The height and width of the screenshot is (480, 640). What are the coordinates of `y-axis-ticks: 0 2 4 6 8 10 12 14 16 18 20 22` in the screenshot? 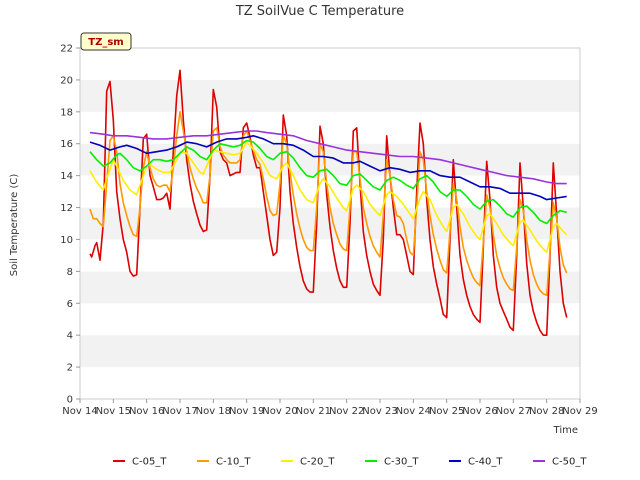 It's located at (70, 225).